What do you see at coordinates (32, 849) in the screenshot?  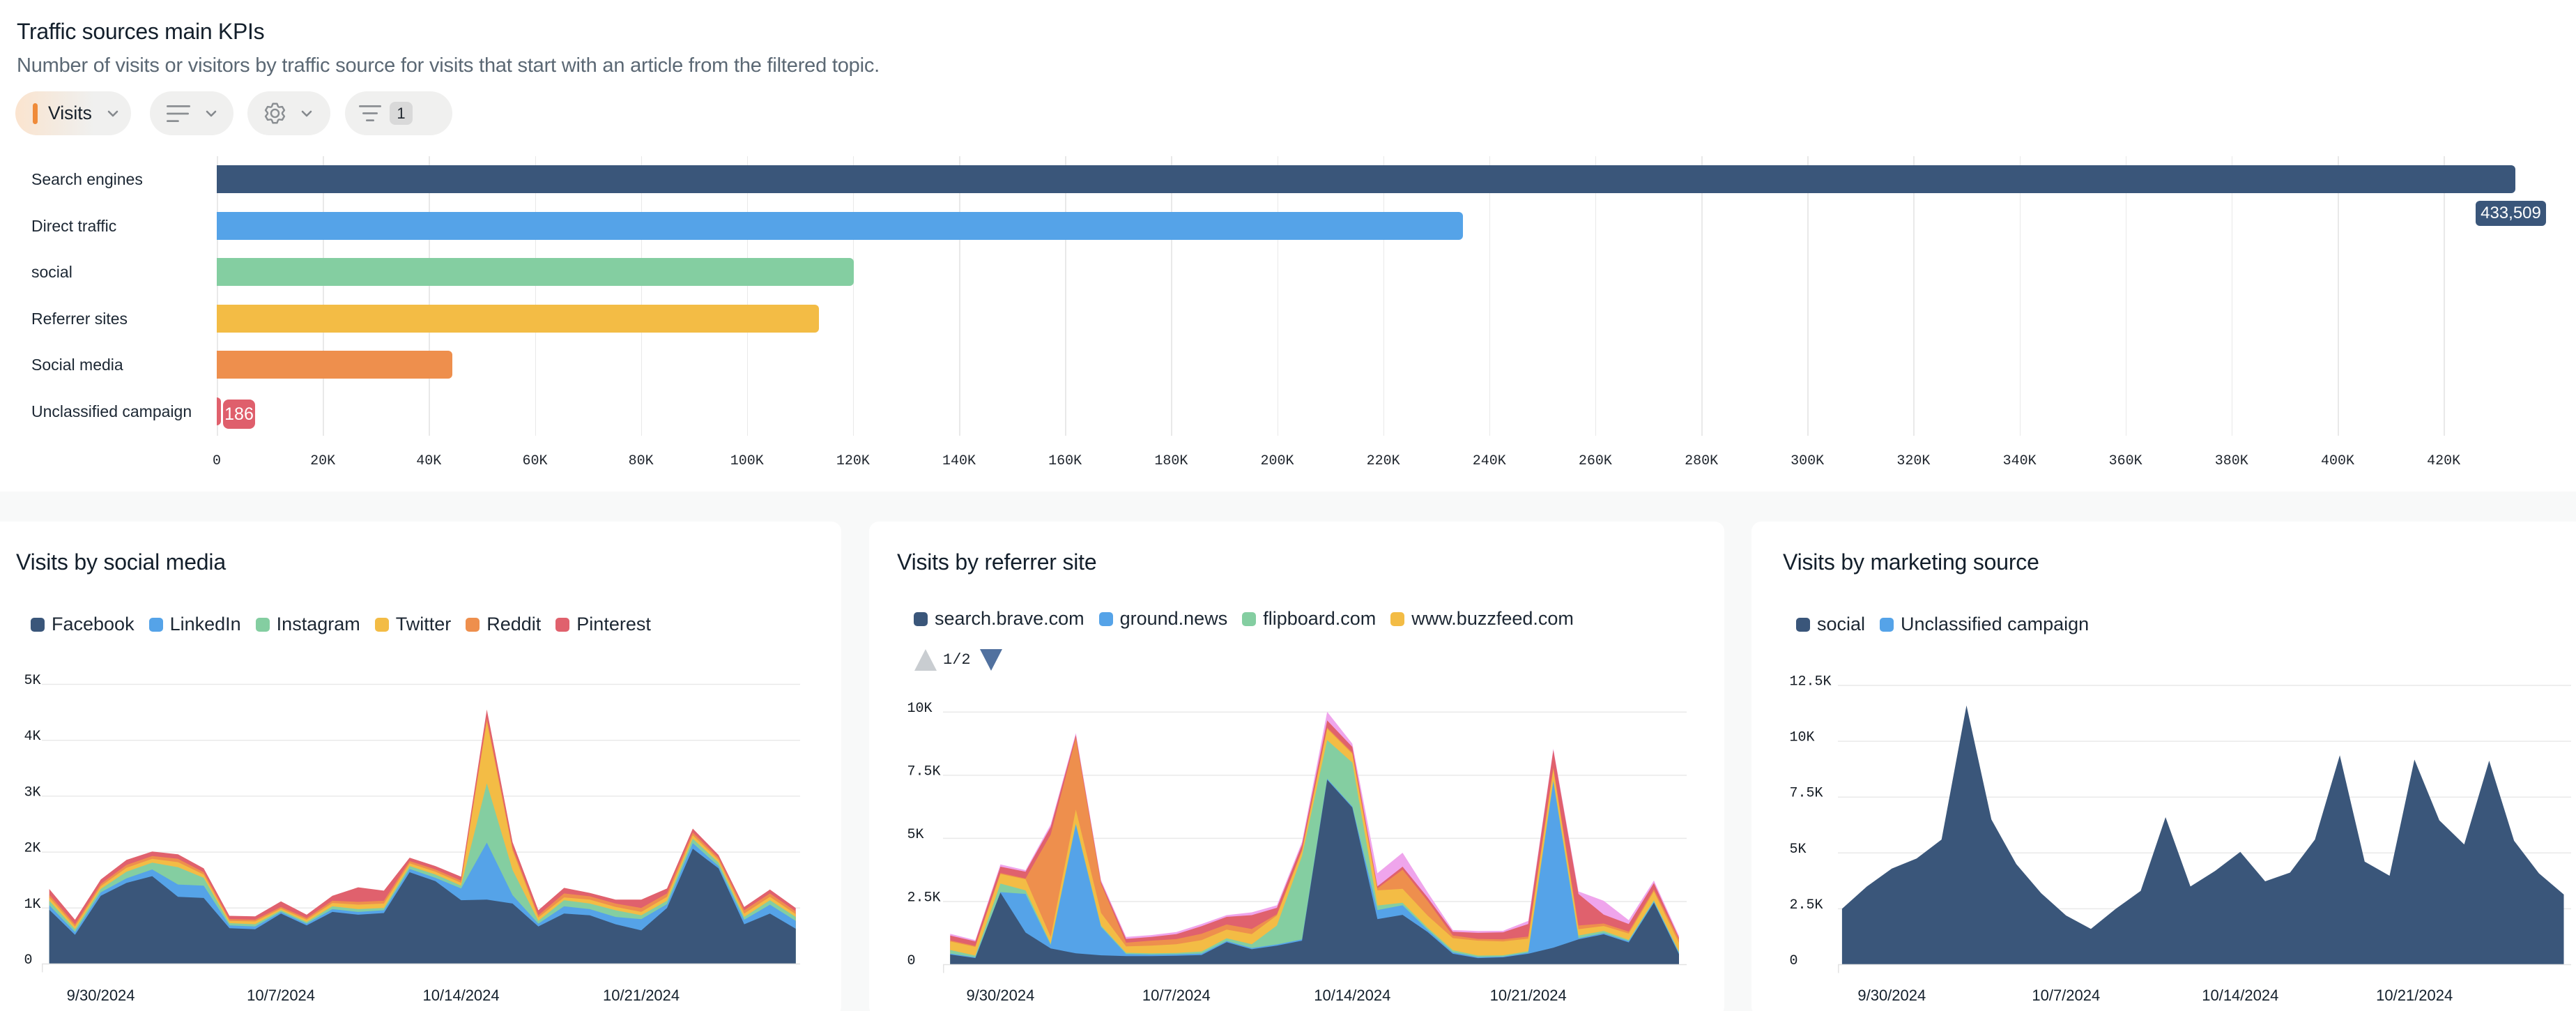 I see `svg-text: 2K` at bounding box center [32, 849].